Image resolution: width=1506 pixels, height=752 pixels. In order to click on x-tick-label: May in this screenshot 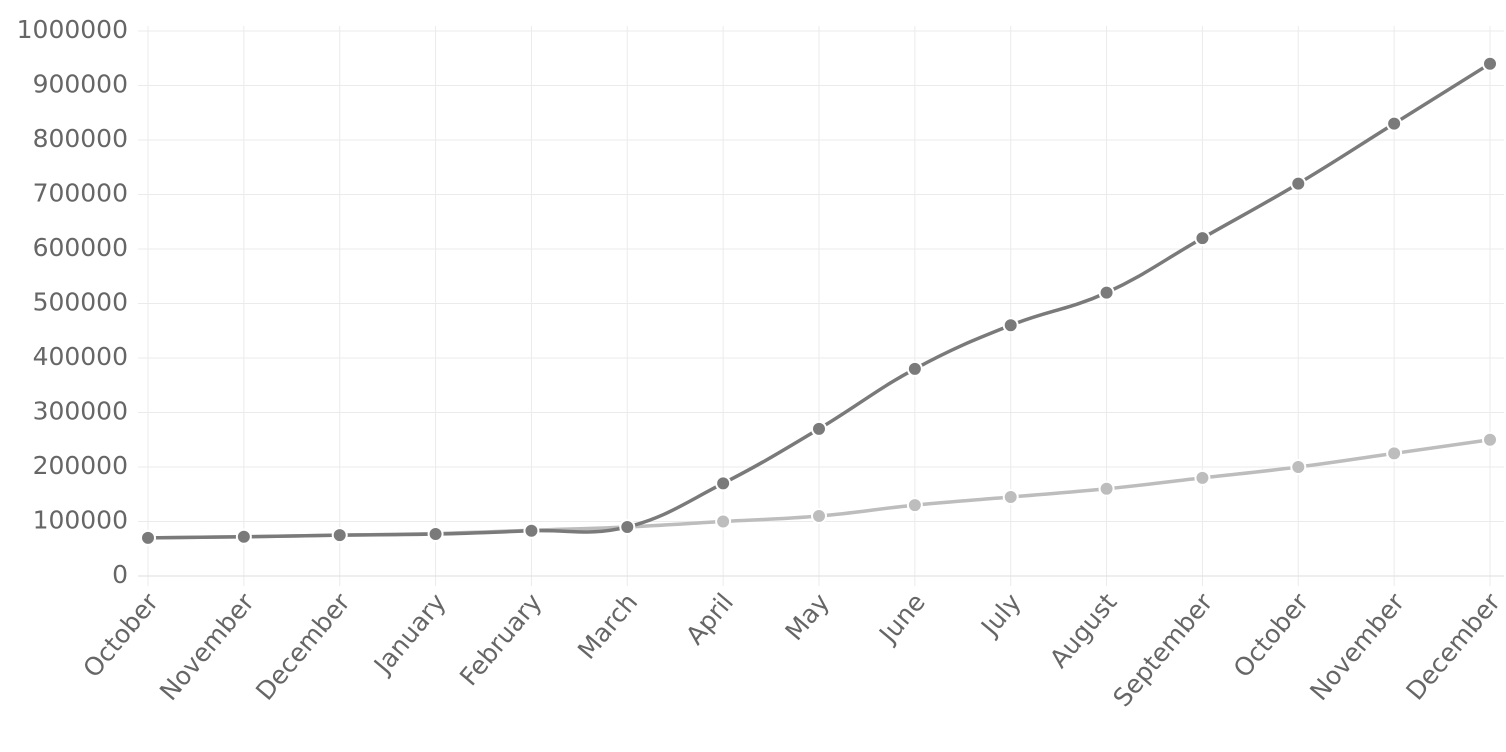, I will do `click(808, 617)`.